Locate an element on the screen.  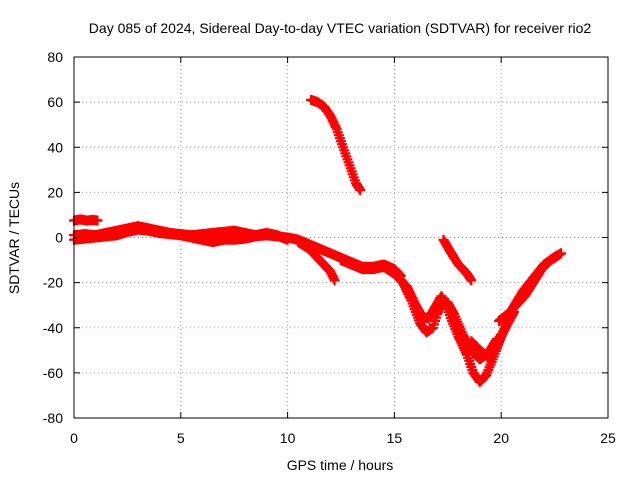
x-tick-label: 20 is located at coordinates (501, 438).